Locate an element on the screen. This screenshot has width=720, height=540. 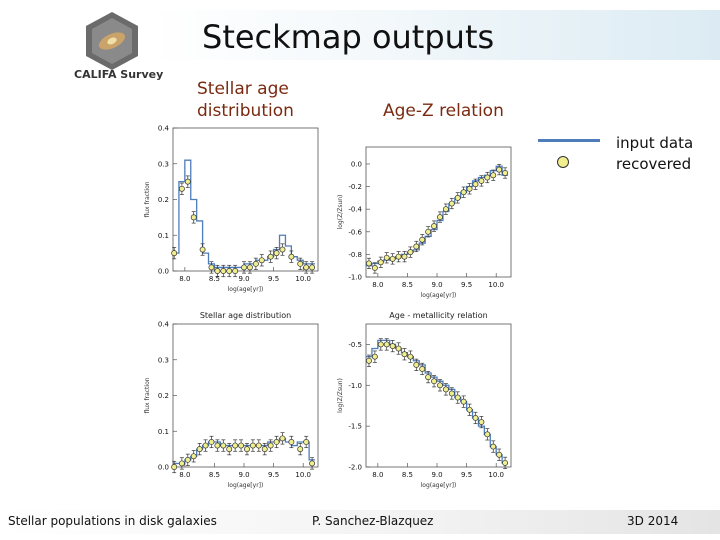
plot-frame is located at coordinates (438, 395).